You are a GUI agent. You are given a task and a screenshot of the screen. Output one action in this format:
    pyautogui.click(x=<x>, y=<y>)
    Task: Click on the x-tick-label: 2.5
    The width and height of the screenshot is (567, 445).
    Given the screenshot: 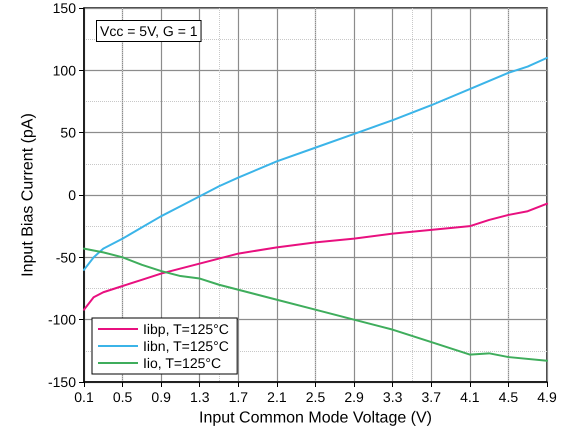 What is the action you would take?
    pyautogui.click(x=316, y=397)
    